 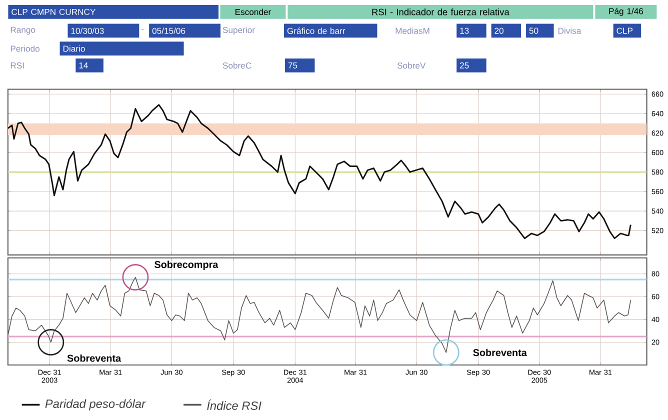 What do you see at coordinates (626, 12) in the screenshot?
I see `text: Pág 1/46` at bounding box center [626, 12].